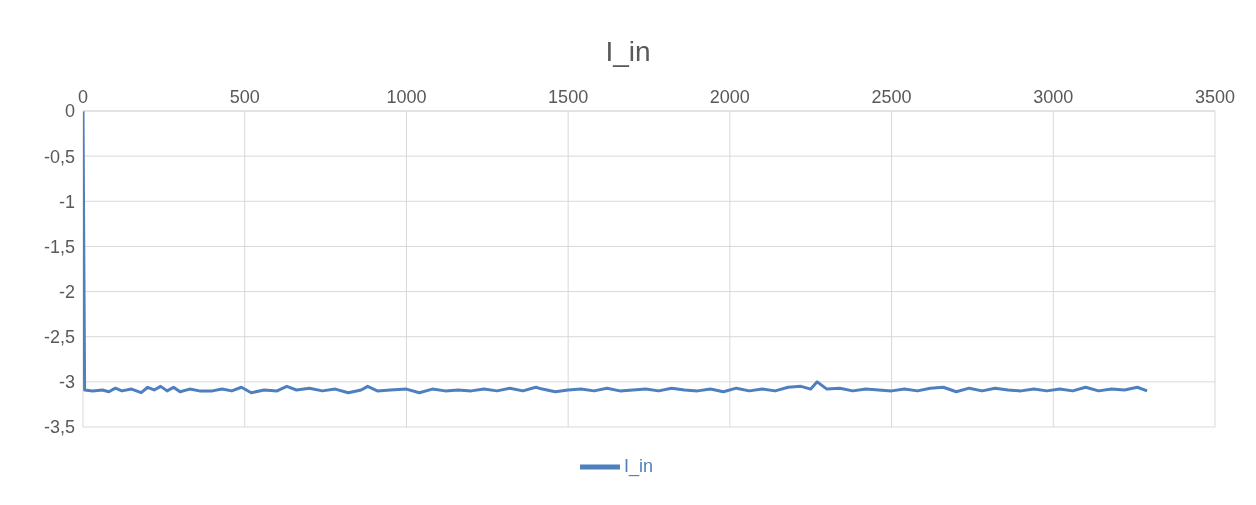  What do you see at coordinates (59, 246) in the screenshot?
I see `y-tick-label: -1,5` at bounding box center [59, 246].